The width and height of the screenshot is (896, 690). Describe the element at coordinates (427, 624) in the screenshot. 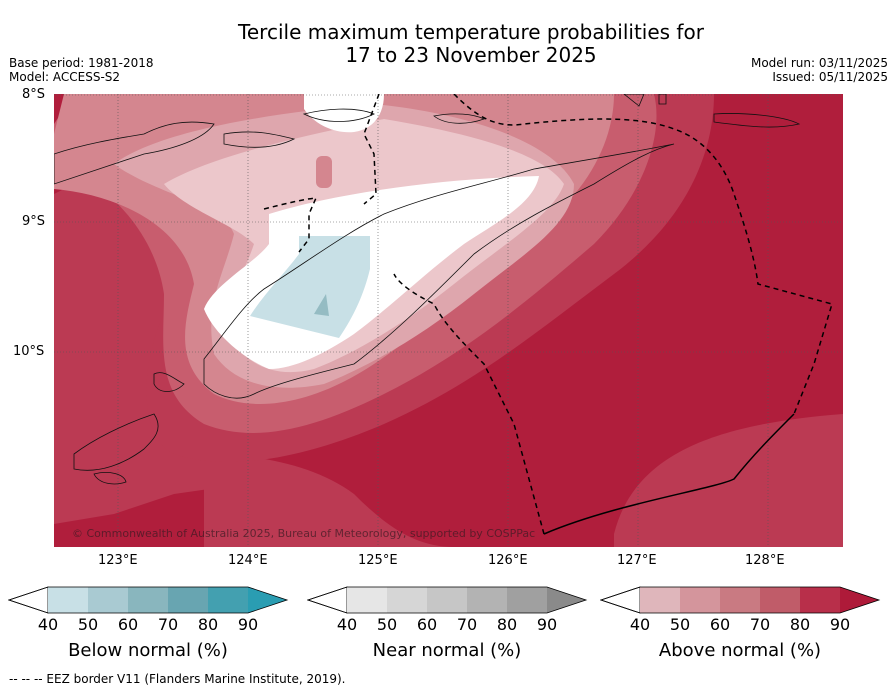

I see `cb-near-tick-60: 60` at that location.